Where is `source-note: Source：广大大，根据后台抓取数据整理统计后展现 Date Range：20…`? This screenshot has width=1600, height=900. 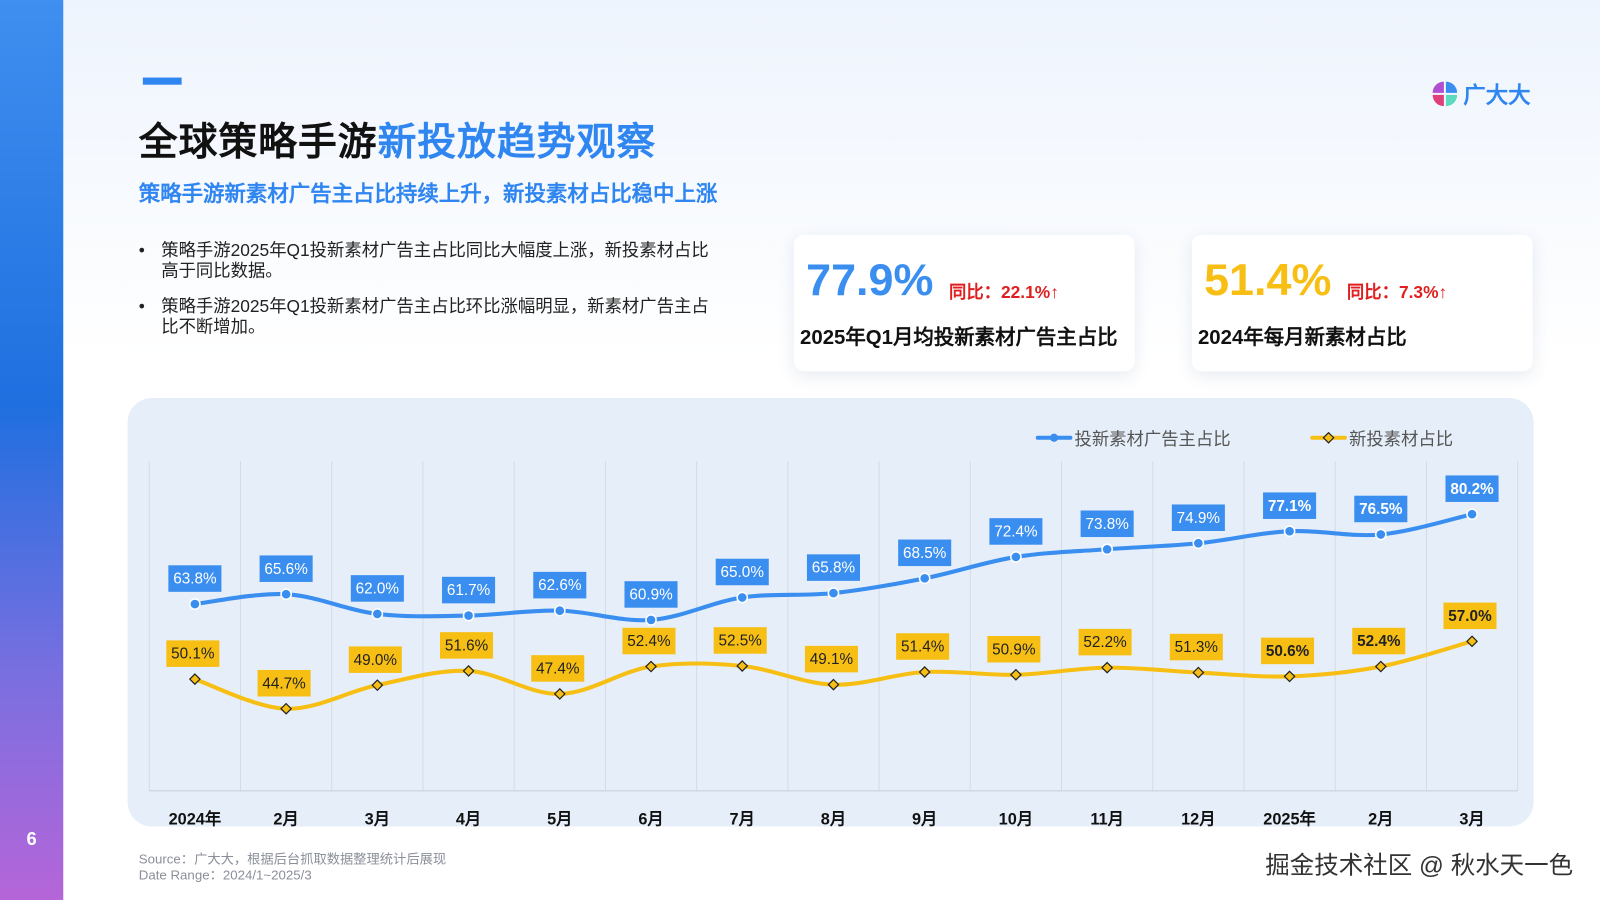
source-note: Source：广大大，根据后台抓取数据整理统计后展现 Date Range：20… is located at coordinates (292, 867).